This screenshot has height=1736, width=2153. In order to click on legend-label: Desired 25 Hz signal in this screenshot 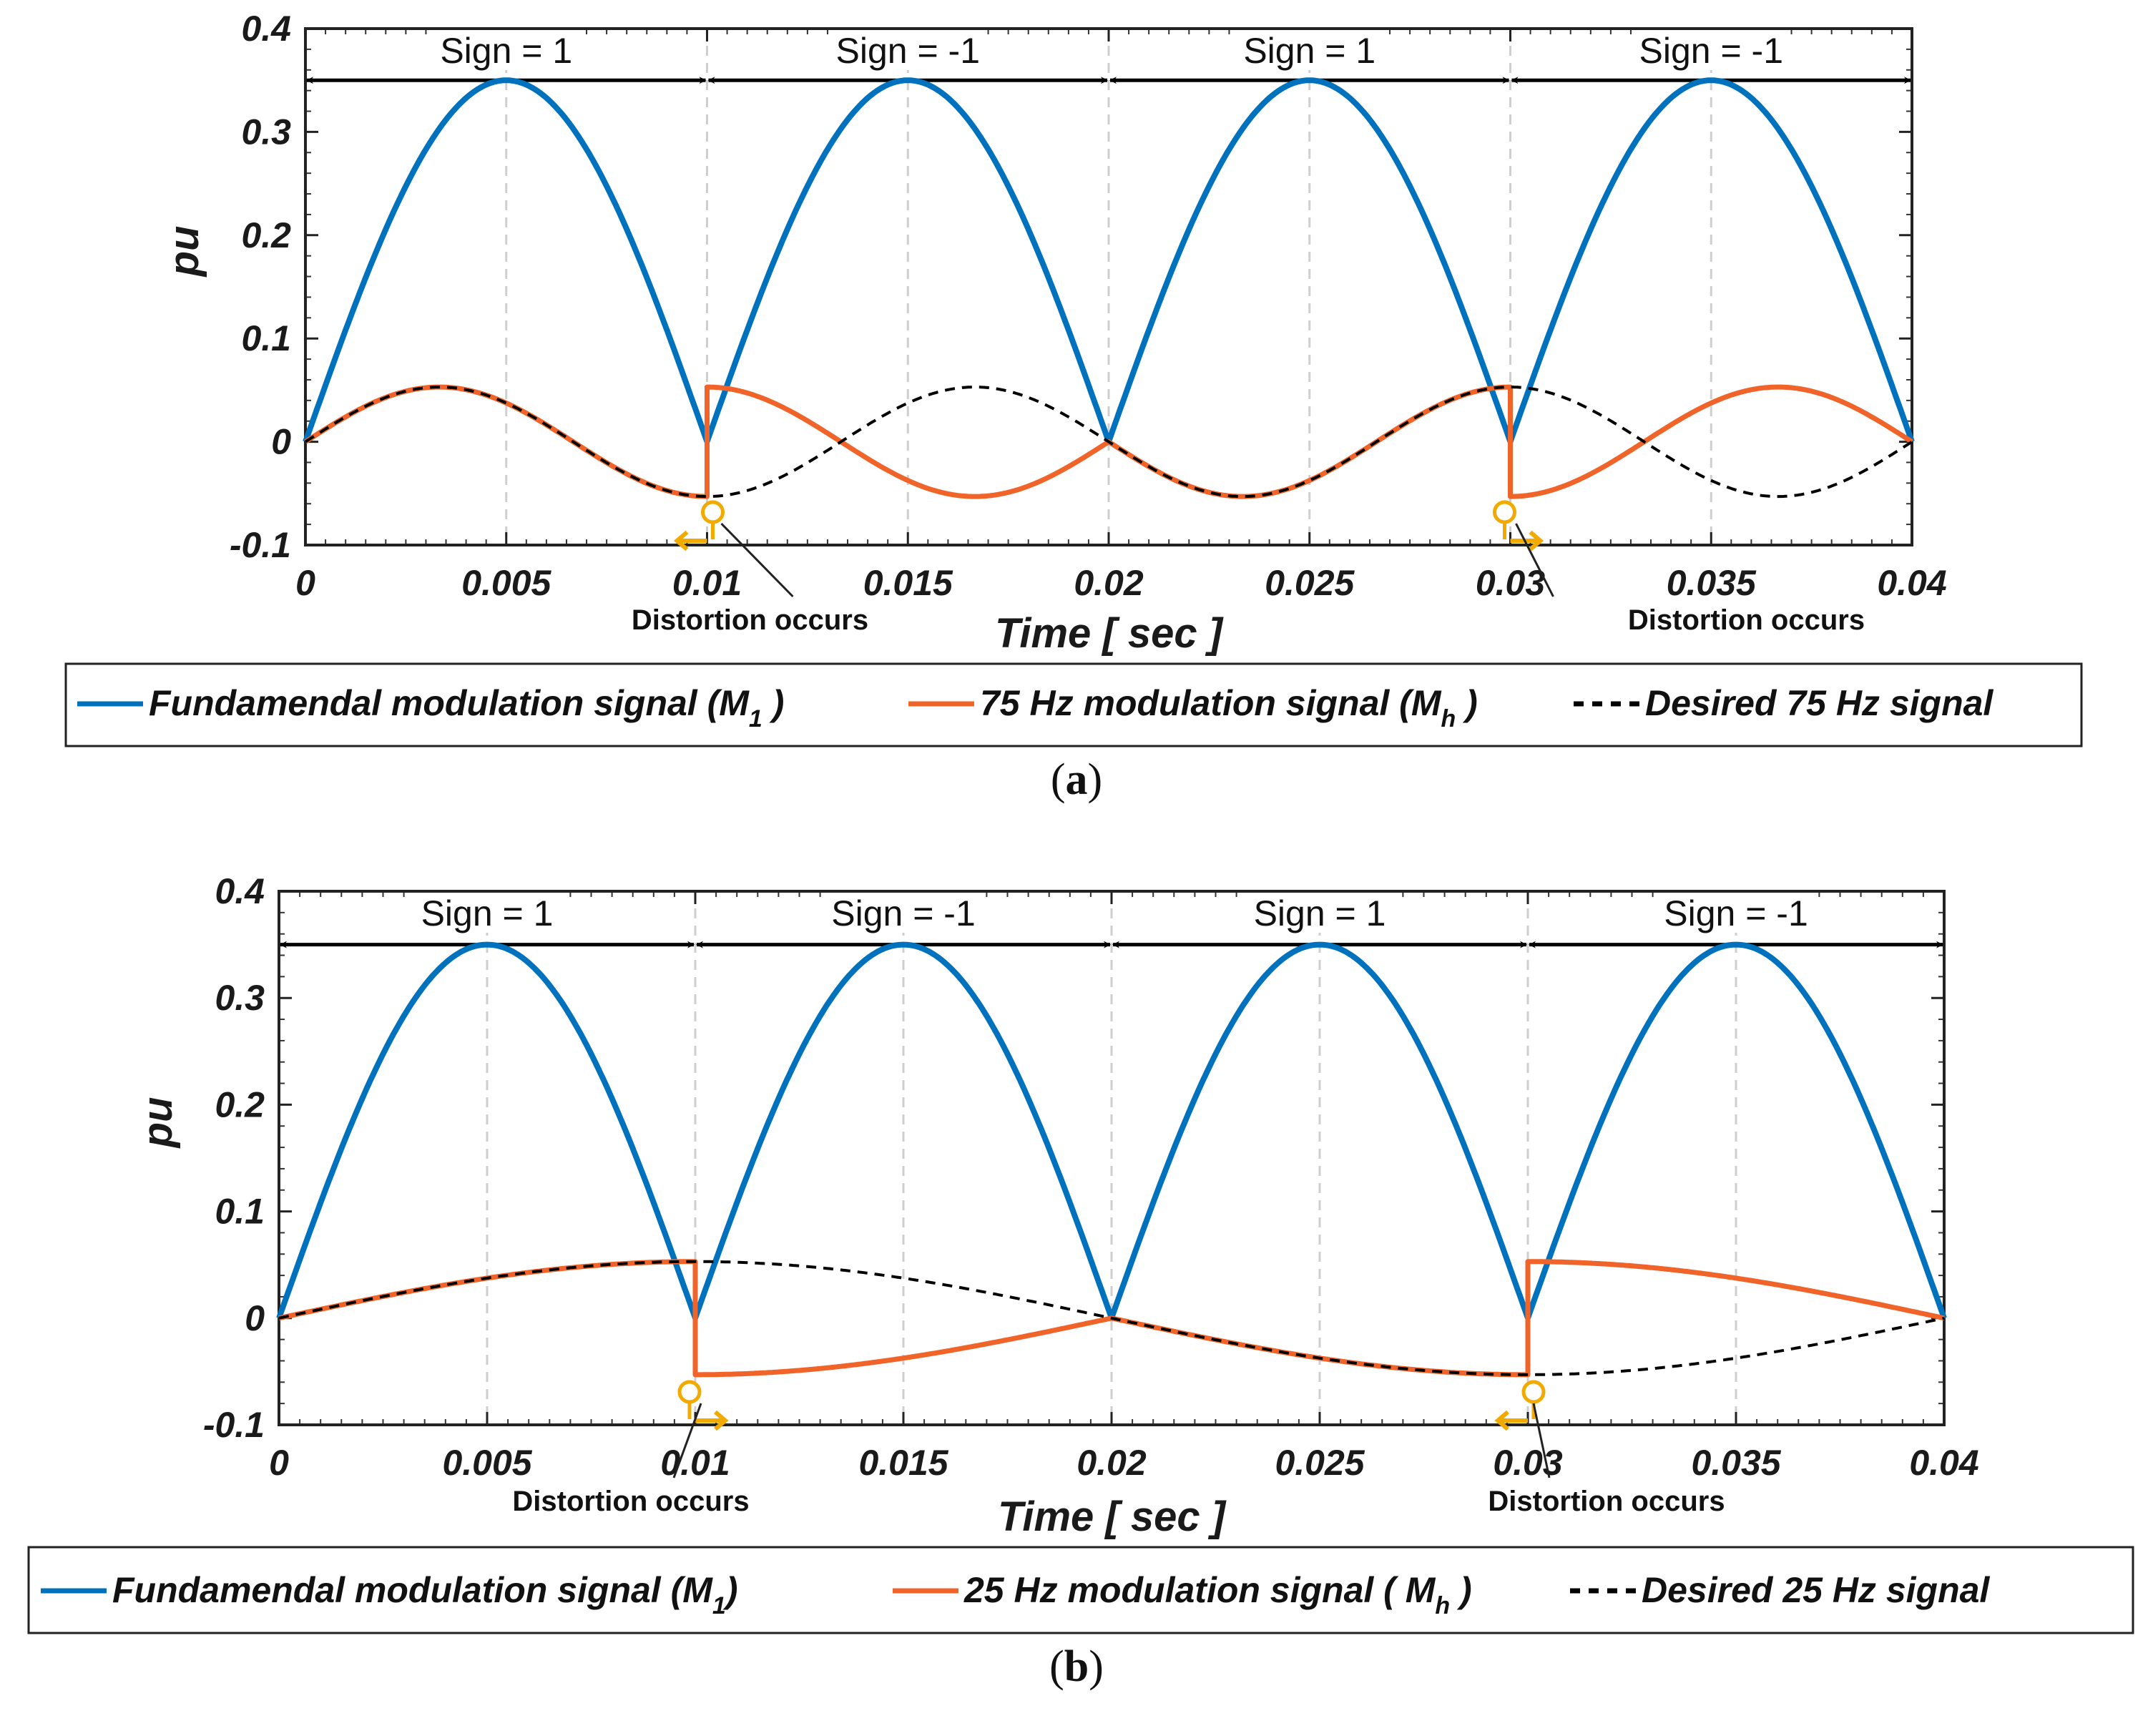, I will do `click(1816, 1590)`.